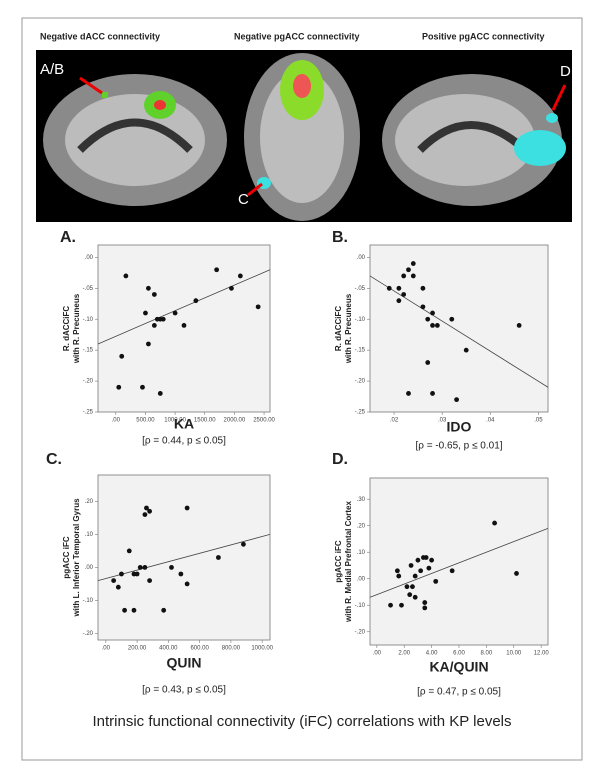  I want to click on y-tick-label: -.10, so click(360, 606).